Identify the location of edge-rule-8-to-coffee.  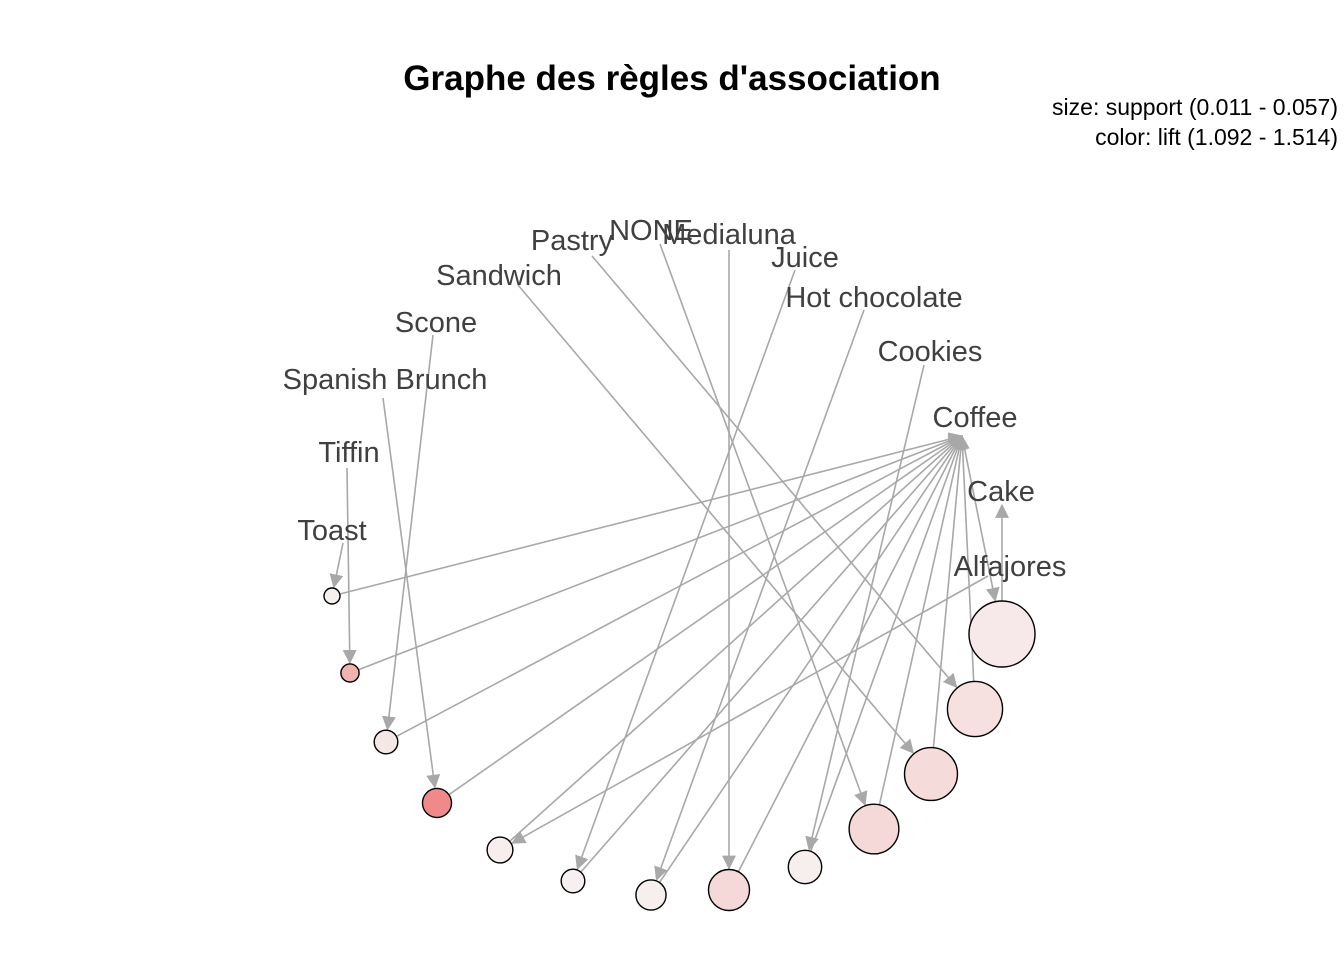
(850, 653).